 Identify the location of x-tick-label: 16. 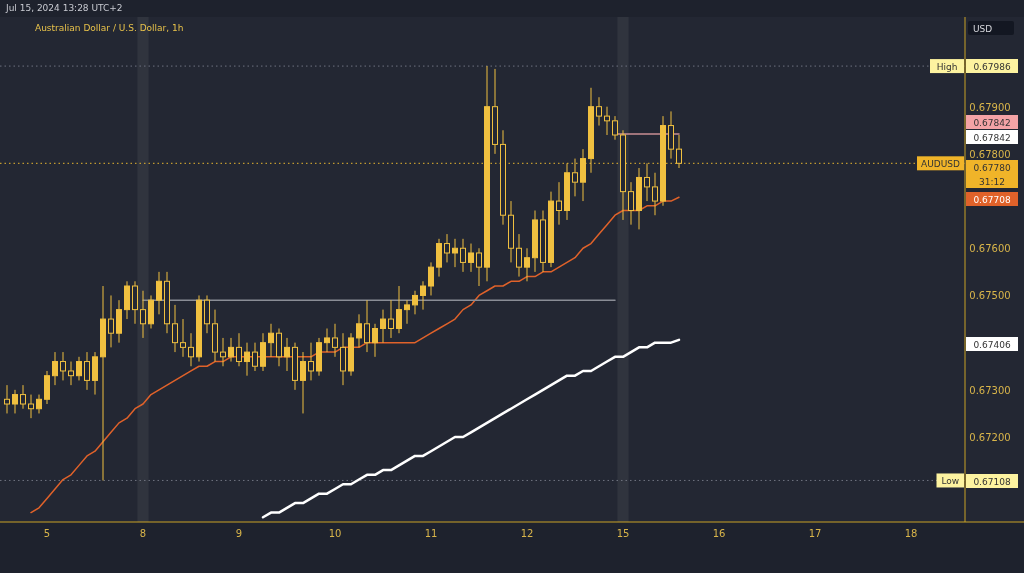
(719, 533).